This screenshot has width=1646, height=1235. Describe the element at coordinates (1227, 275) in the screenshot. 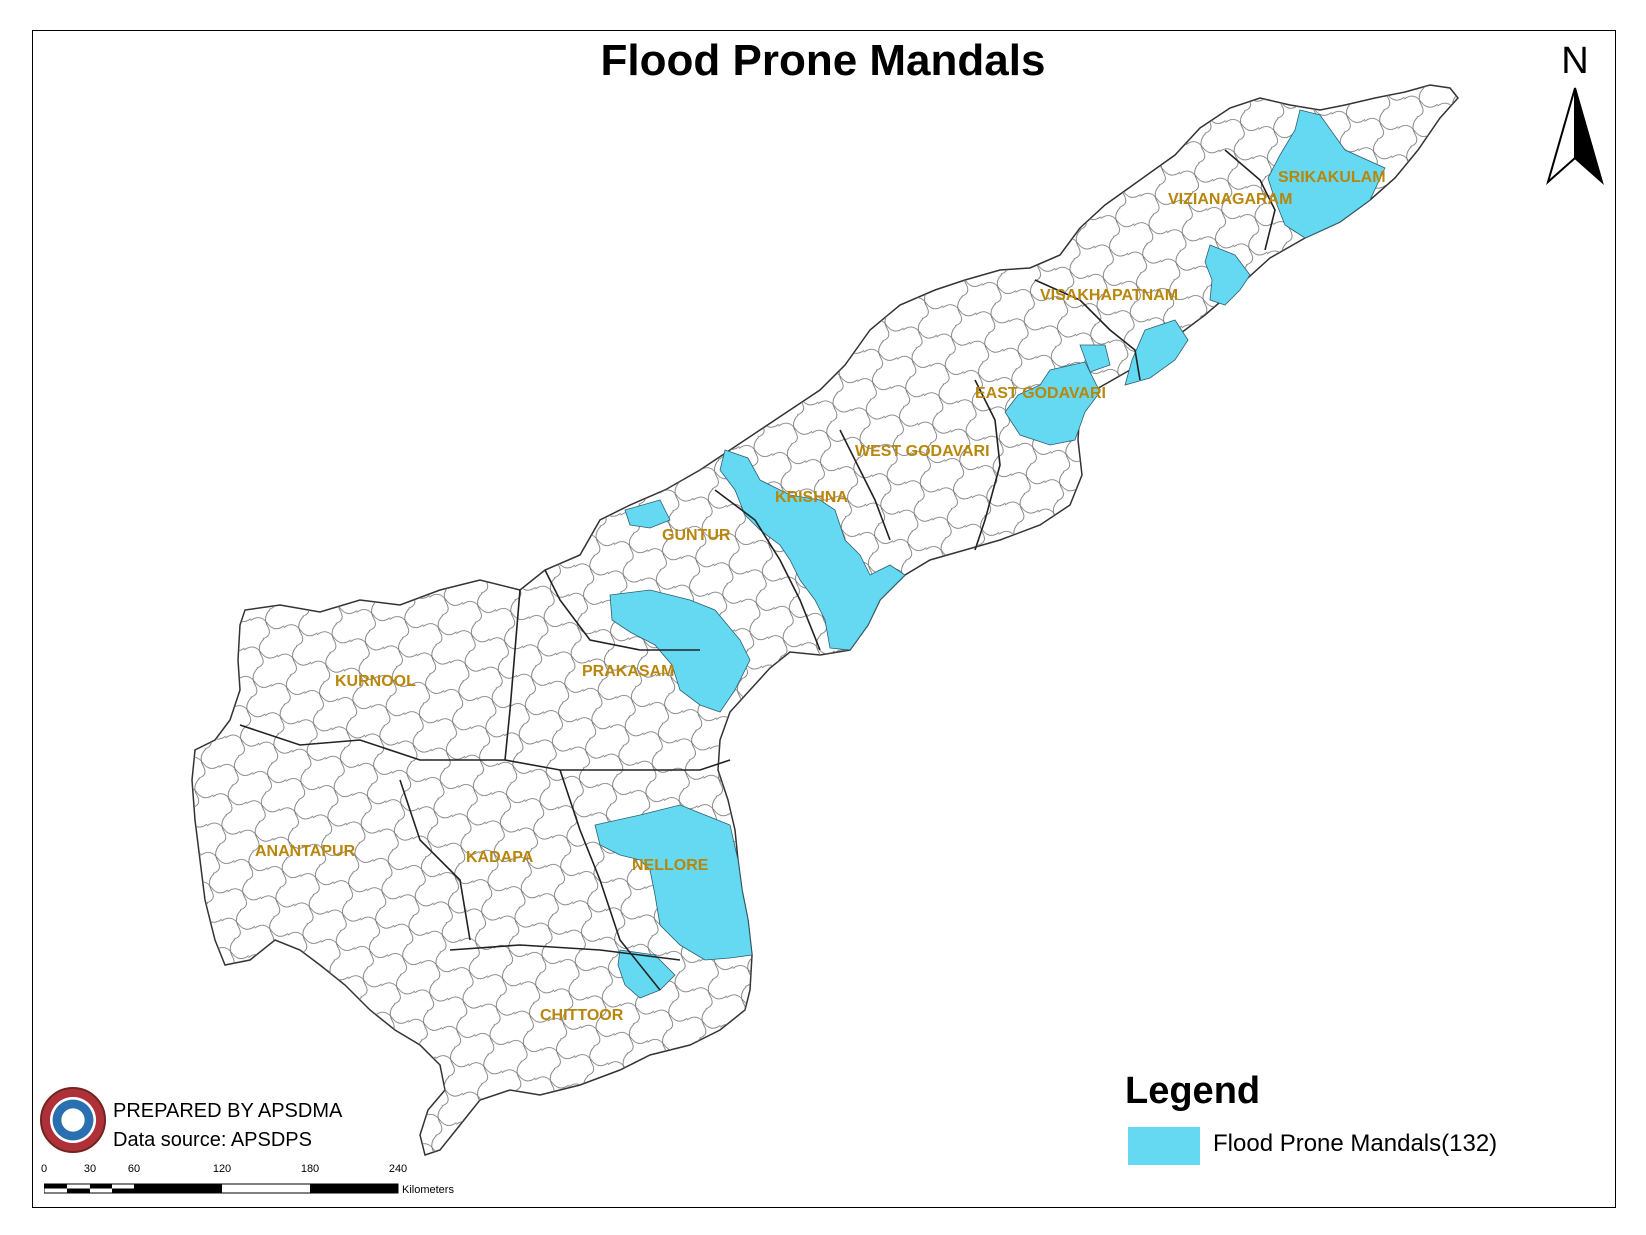

I see `flood-zone-vizianagaram` at that location.